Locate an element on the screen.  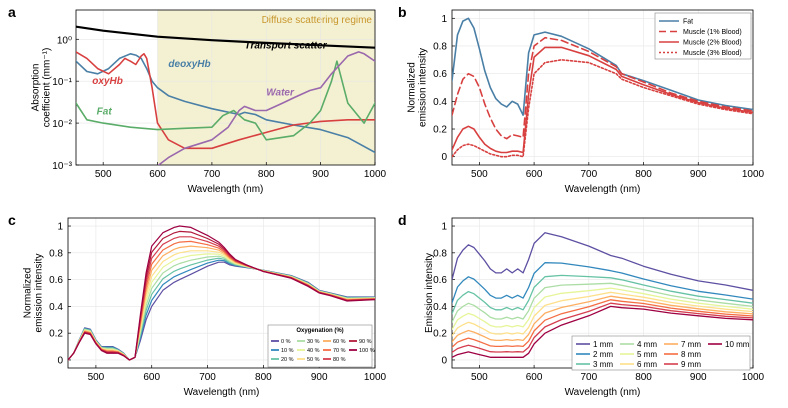
panel-a-frame is located at coordinates (225, 87).